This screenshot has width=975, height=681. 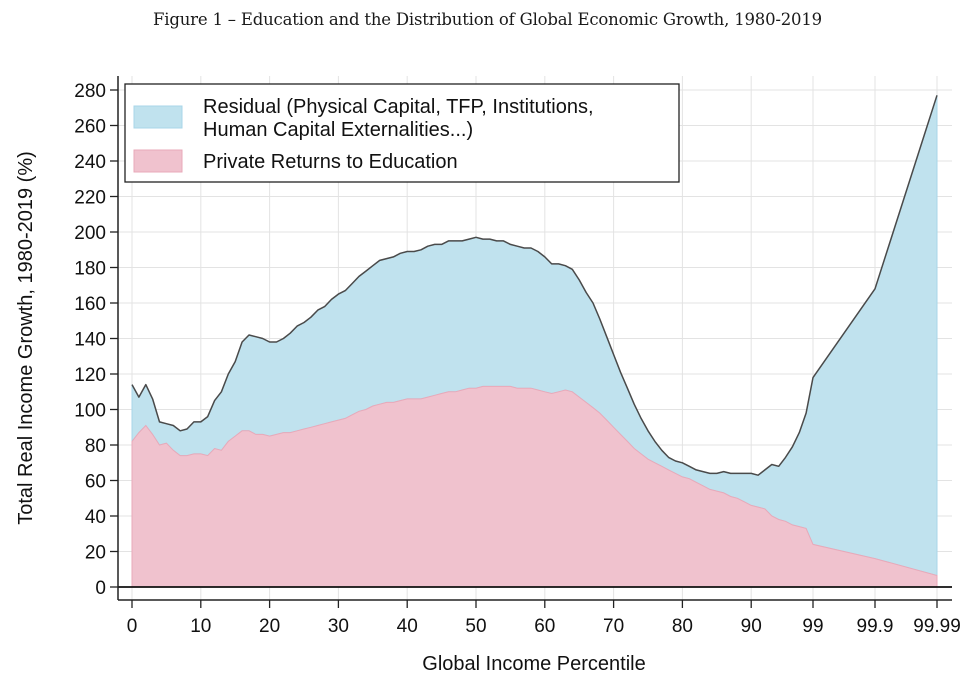 I want to click on y-tick-label: 200, so click(x=90, y=233).